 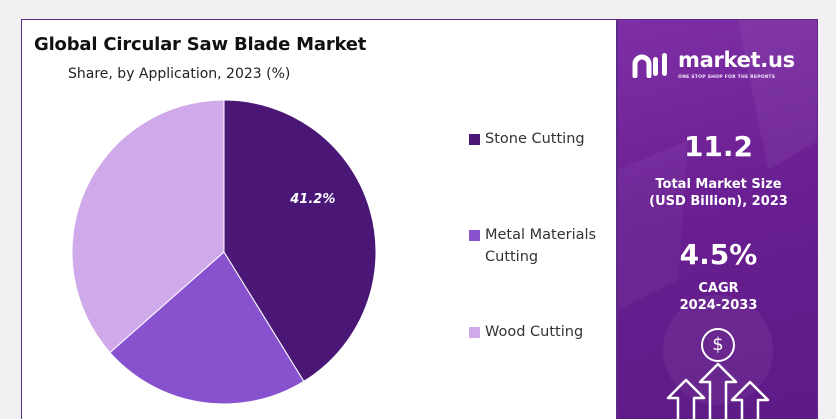 What do you see at coordinates (649, 65) in the screenshot?
I see `market-us-logo-icon` at bounding box center [649, 65].